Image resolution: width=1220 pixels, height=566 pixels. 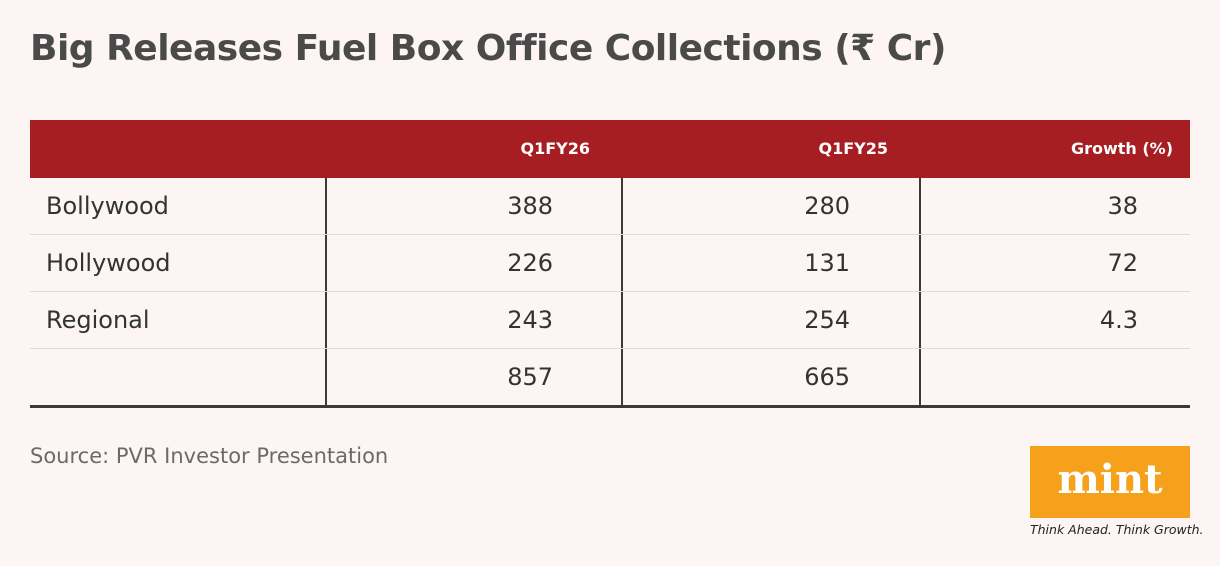 What do you see at coordinates (1122, 263) in the screenshot?
I see `table-cell: 72` at bounding box center [1122, 263].